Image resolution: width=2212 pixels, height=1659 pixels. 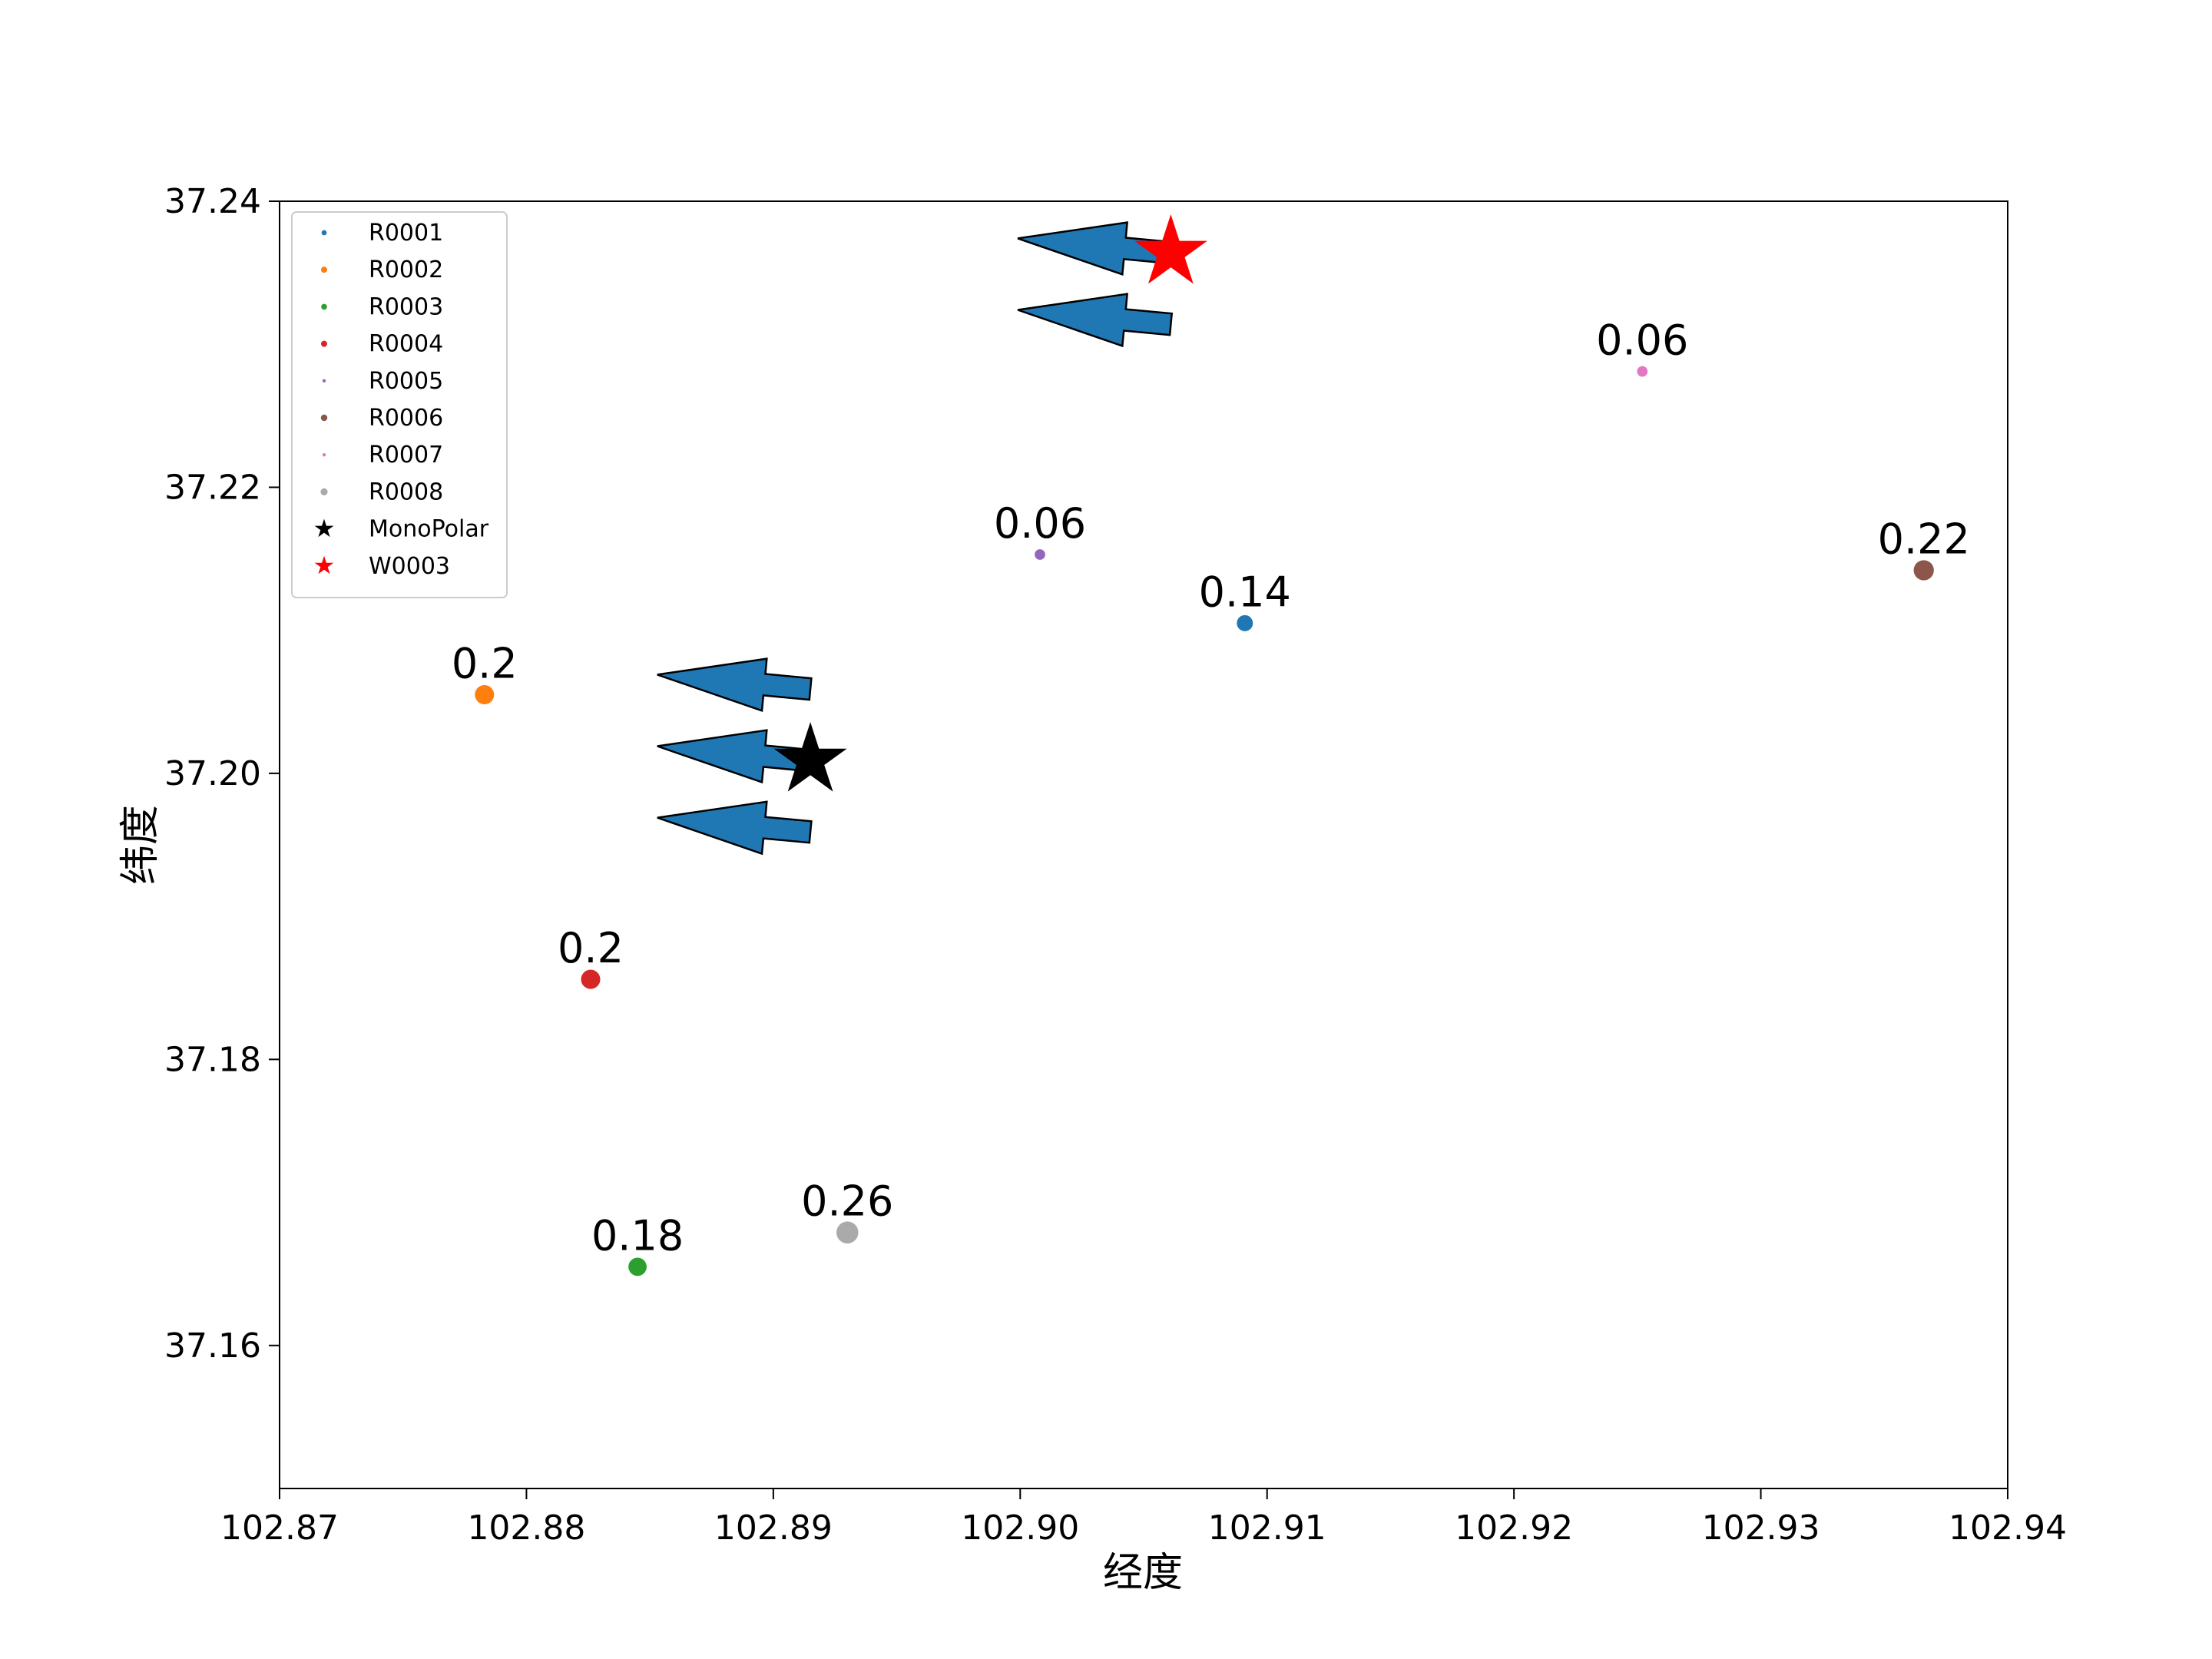 I want to click on data-label-r0007: 0.06, so click(x=1642, y=341).